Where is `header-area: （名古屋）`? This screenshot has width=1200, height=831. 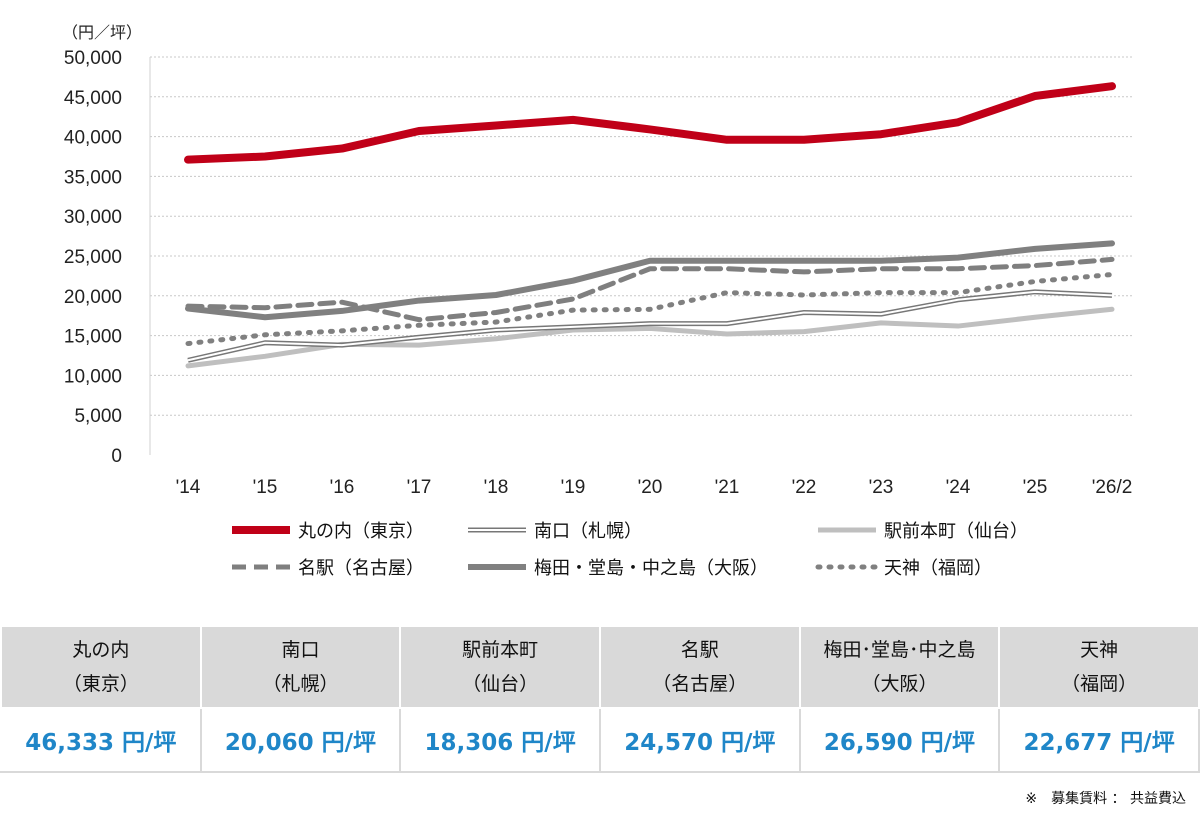
header-area: （名古屋） is located at coordinates (700, 684).